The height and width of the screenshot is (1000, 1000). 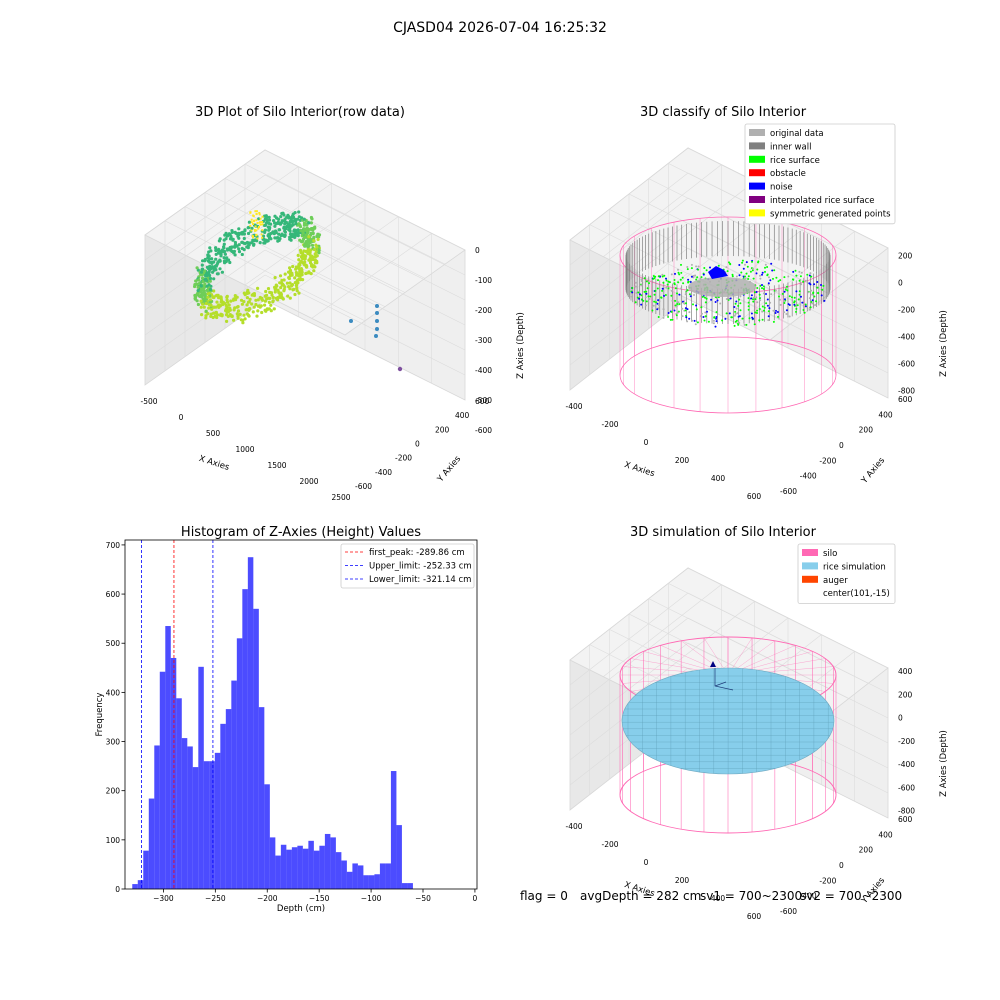 What do you see at coordinates (885, 414) in the screenshot?
I see `y-tick-label: 400` at bounding box center [885, 414].